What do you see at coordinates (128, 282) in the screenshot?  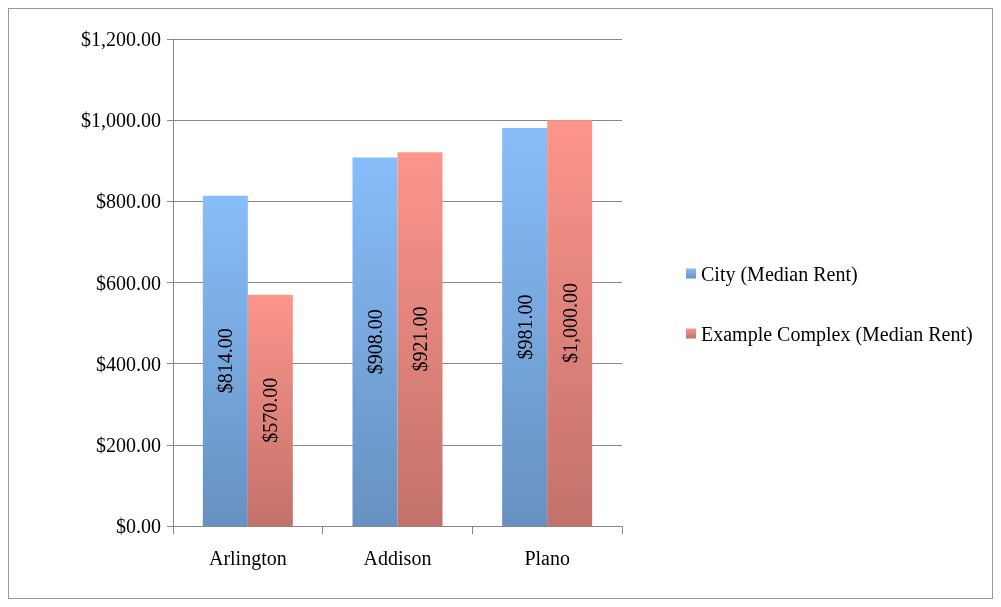 I see `y-tick-label: $600.00` at bounding box center [128, 282].